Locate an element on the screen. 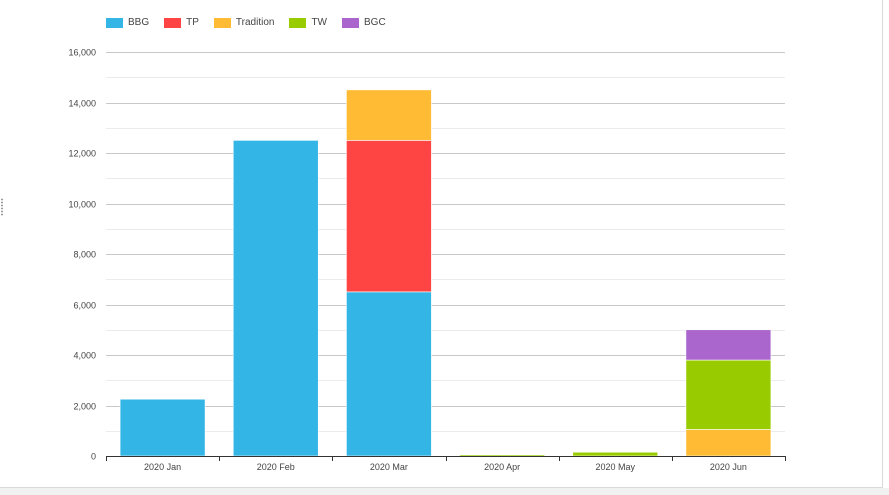  resize-handle is located at coordinates (2, 207).